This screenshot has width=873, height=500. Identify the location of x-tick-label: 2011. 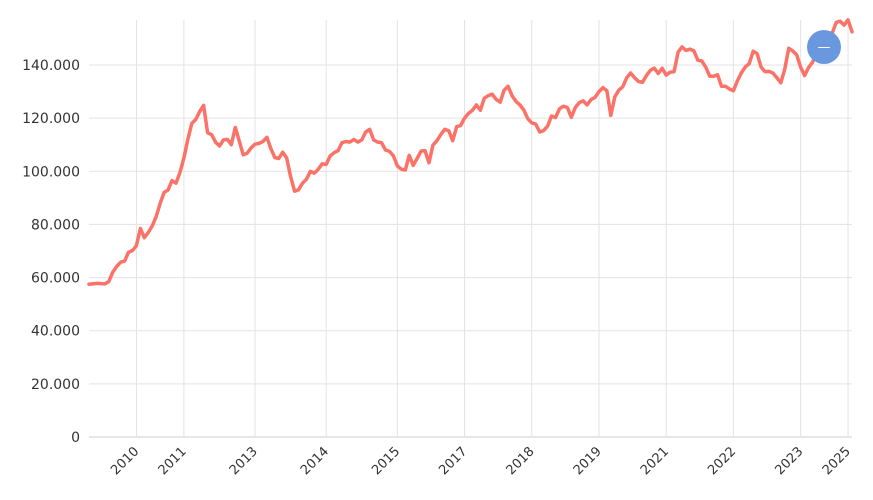
(173, 461).